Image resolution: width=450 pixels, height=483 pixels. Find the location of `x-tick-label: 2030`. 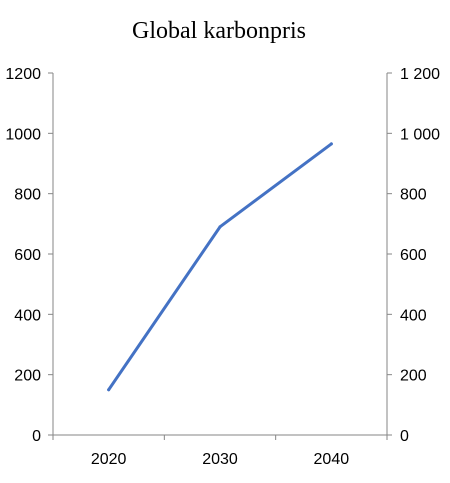

x-tick-label: 2030 is located at coordinates (220, 459).